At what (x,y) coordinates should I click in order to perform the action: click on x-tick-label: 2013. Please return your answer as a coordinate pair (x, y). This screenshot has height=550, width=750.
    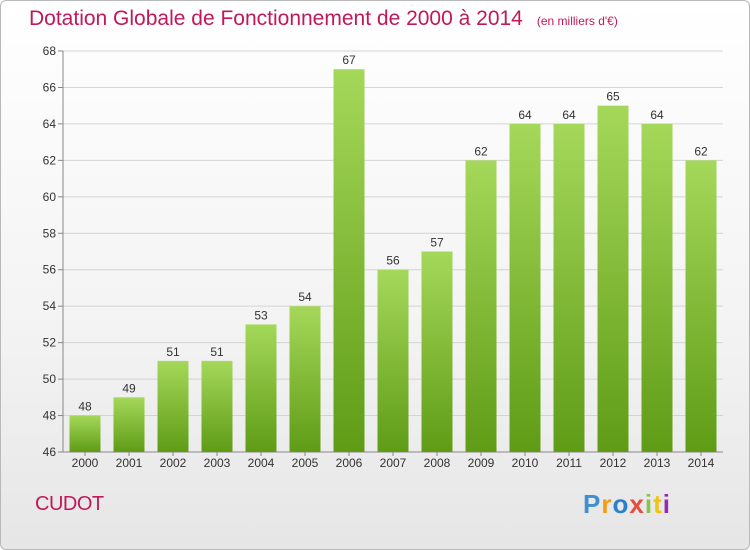
    Looking at the image, I should click on (657, 463).